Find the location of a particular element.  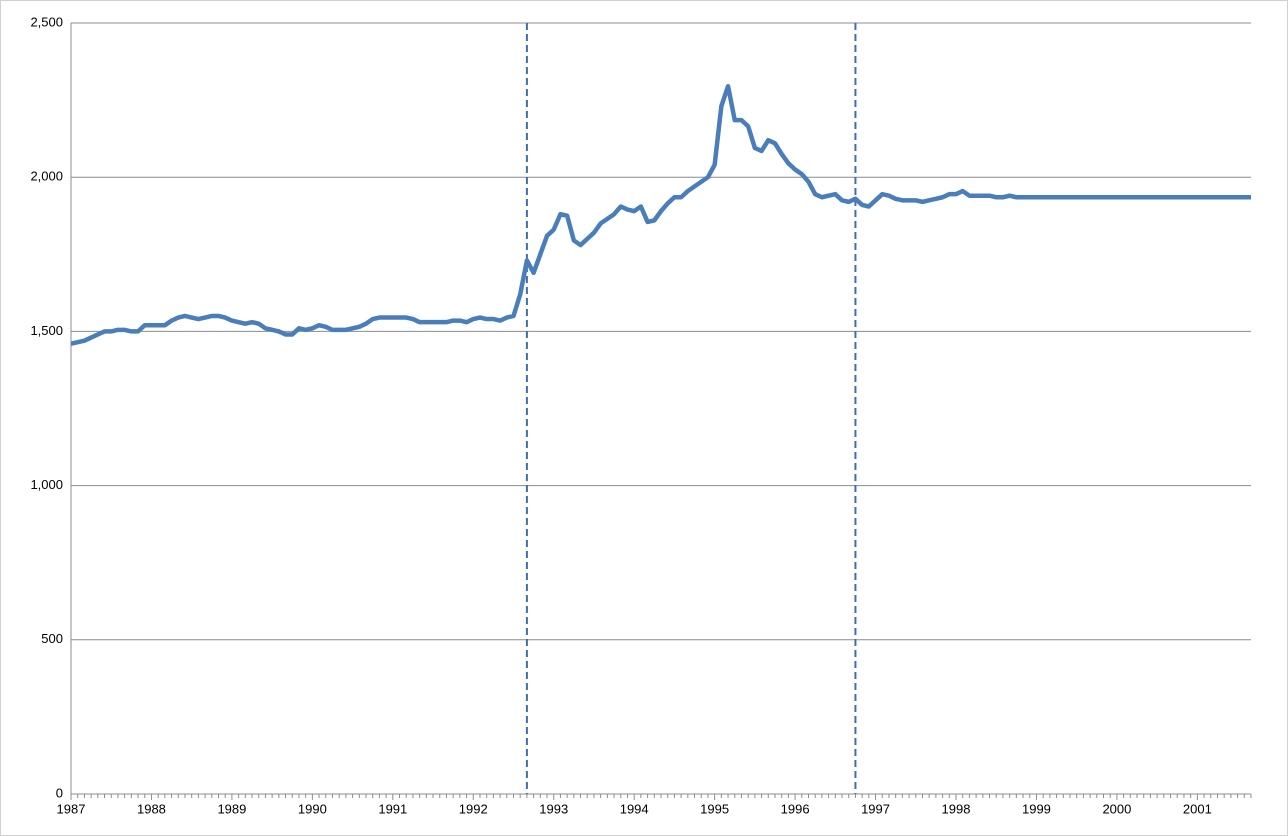

x-tick-label: 1988 is located at coordinates (151, 808).